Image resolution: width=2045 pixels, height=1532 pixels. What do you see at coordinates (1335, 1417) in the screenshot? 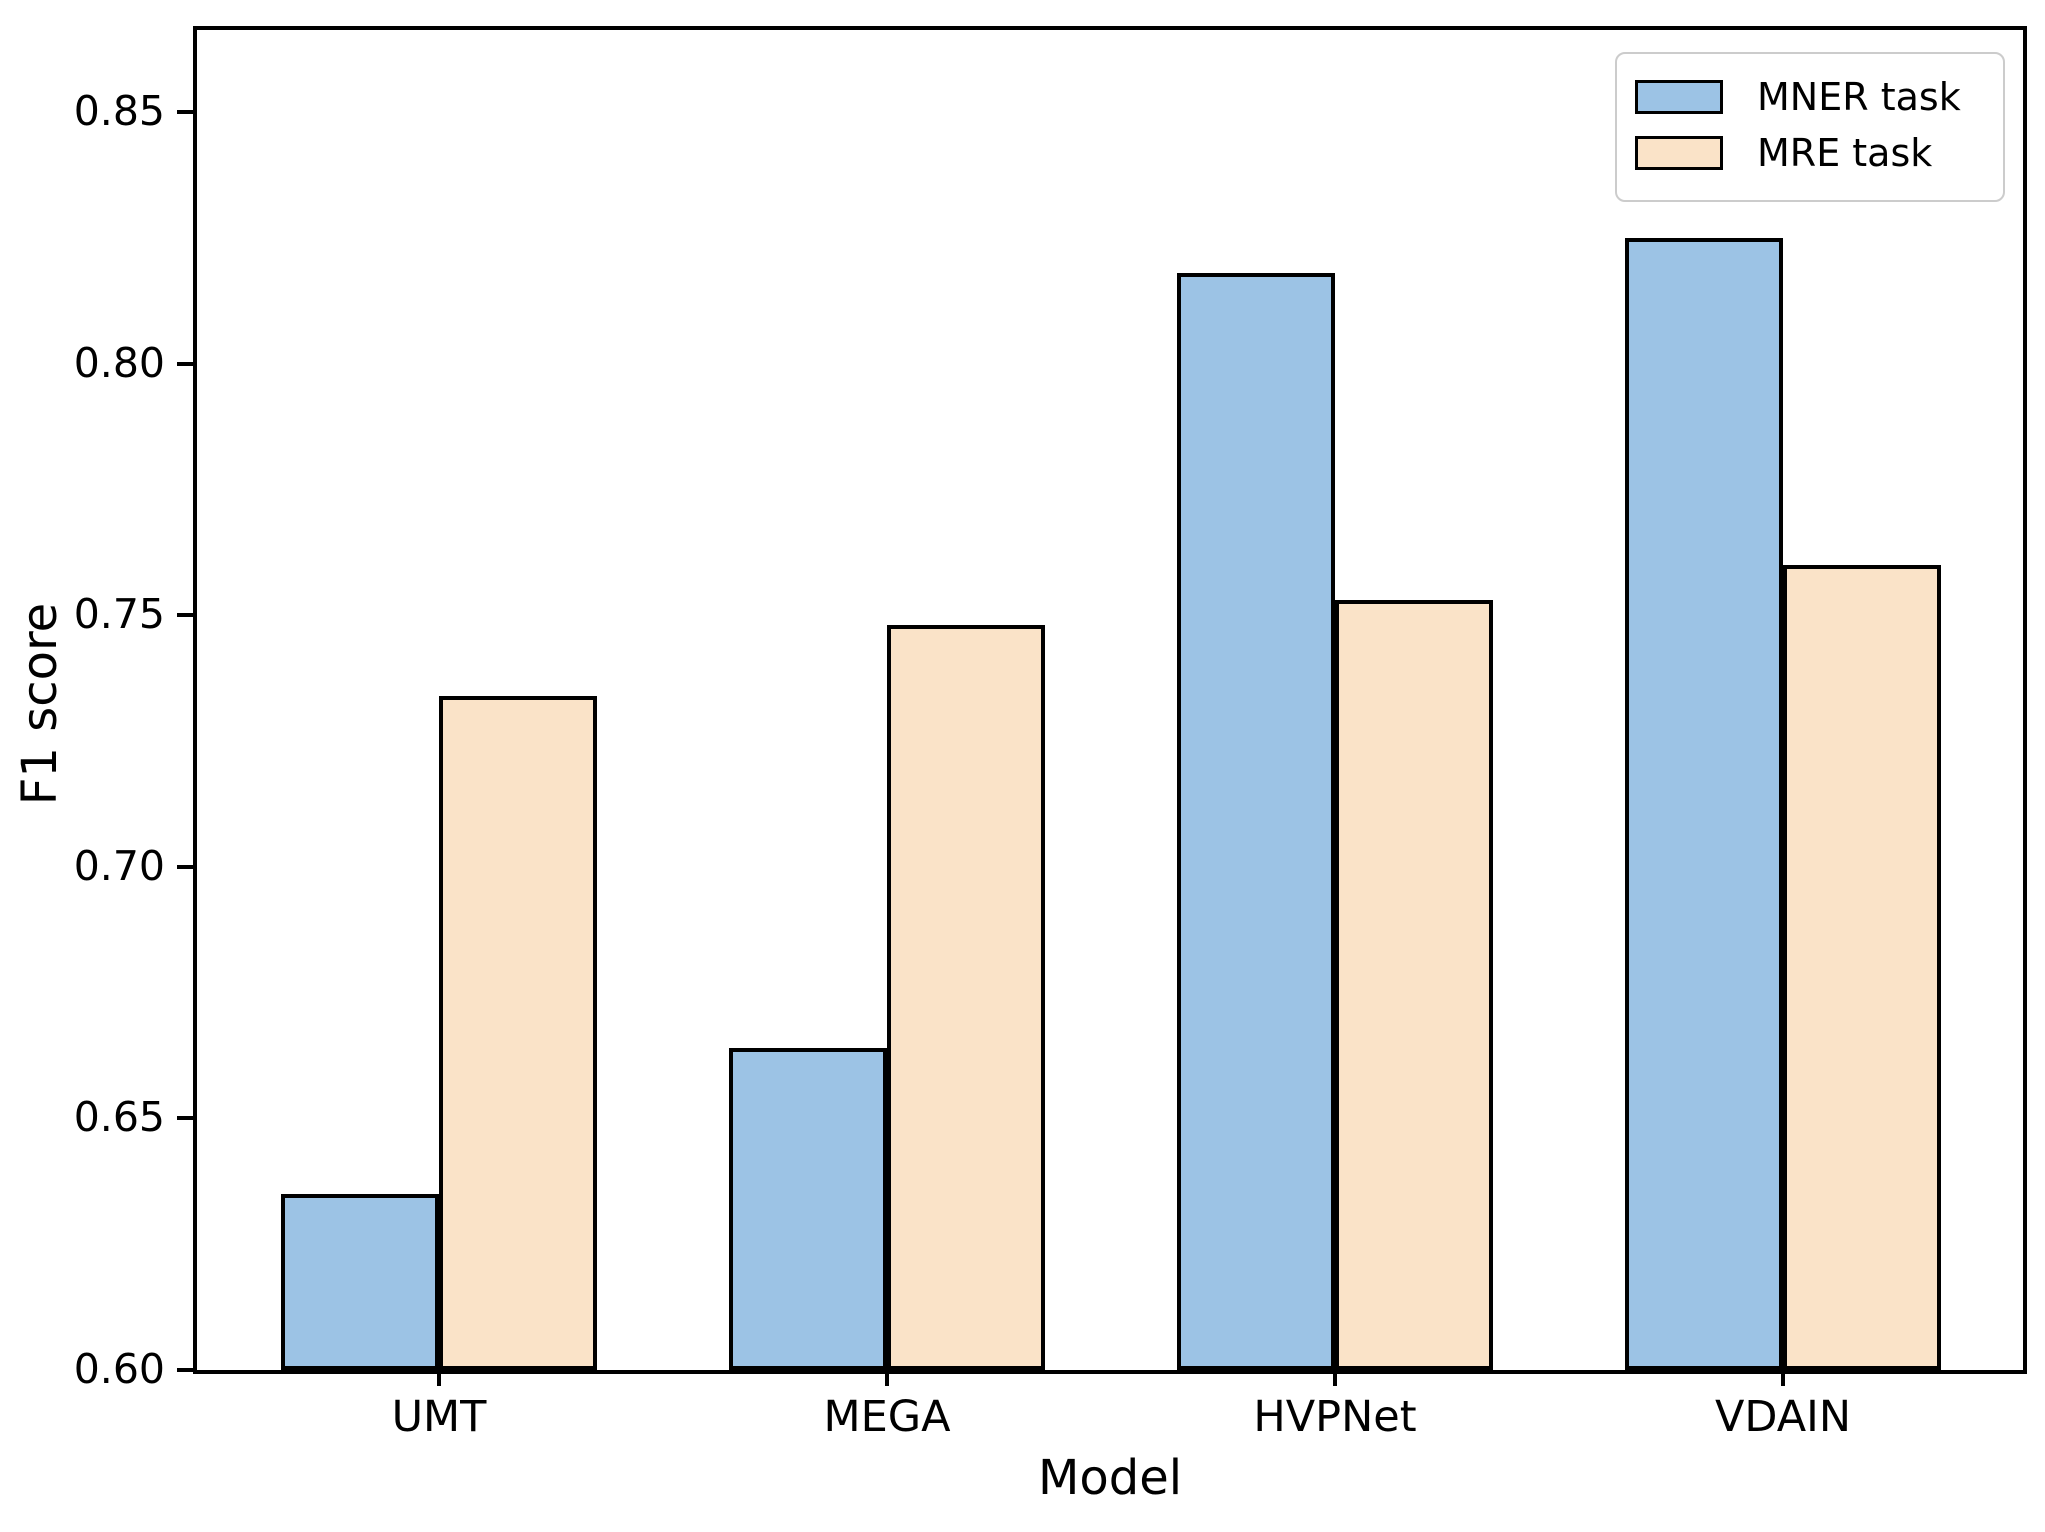
I see `x-tick-label: HVPNet` at bounding box center [1335, 1417].